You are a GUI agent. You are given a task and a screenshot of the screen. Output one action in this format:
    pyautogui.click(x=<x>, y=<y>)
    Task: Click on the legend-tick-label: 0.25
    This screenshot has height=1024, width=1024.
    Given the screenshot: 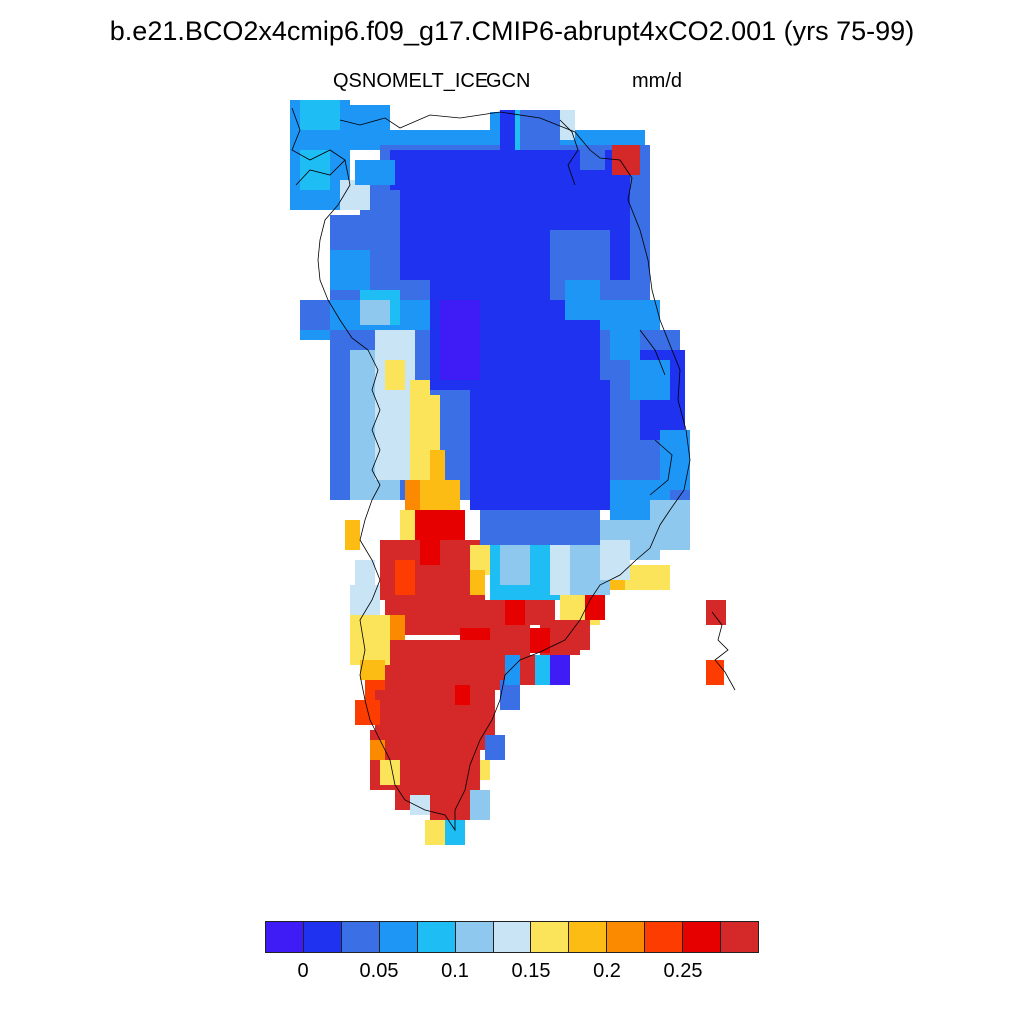 What is the action you would take?
    pyautogui.click(x=683, y=971)
    